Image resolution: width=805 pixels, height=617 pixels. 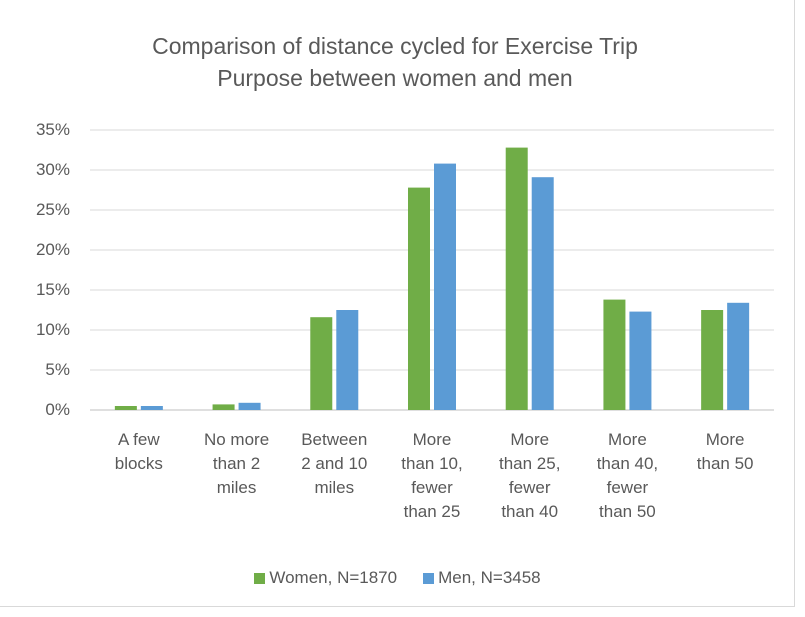 What do you see at coordinates (489, 577) in the screenshot?
I see `legend-label: Men, N=3458` at bounding box center [489, 577].